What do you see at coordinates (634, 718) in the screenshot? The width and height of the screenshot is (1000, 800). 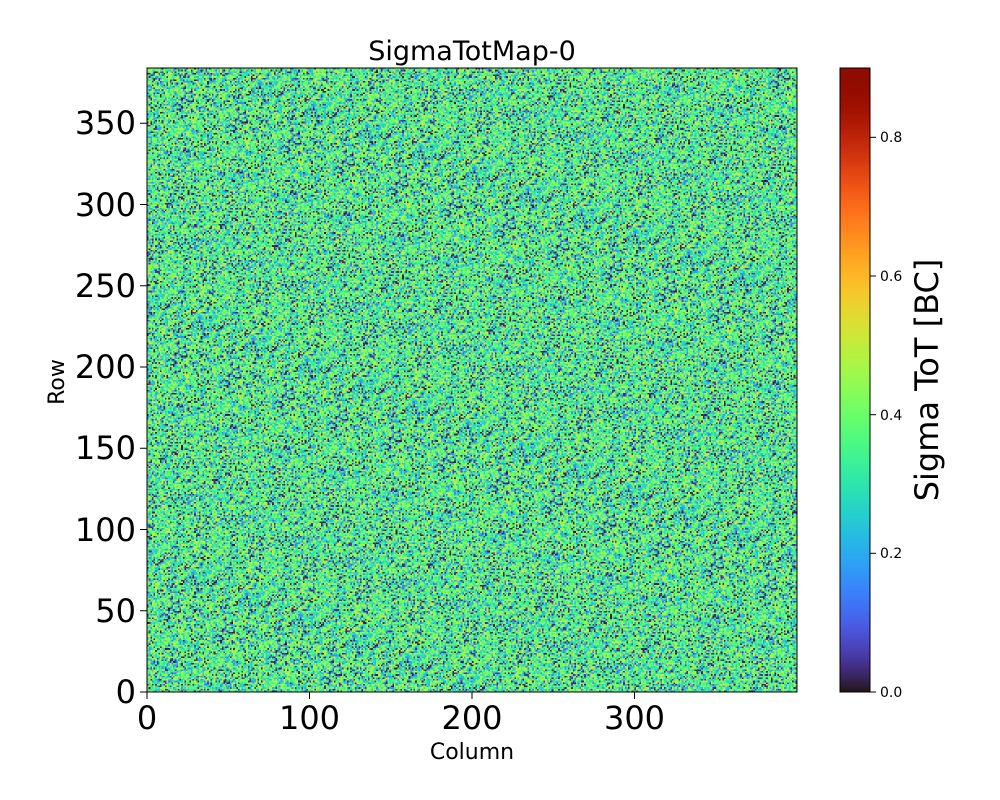 I see `x-tick-label: 300` at bounding box center [634, 718].